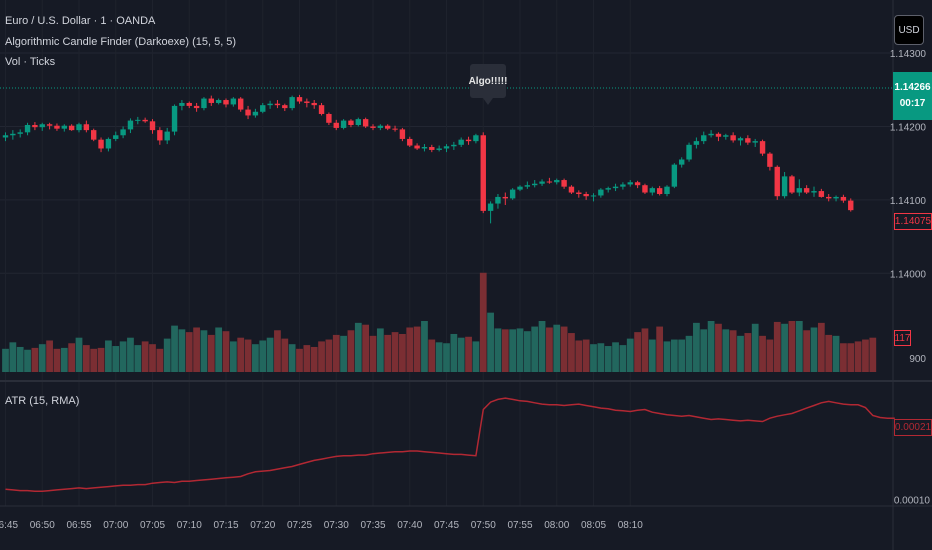 This screenshot has width=932, height=550. Describe the element at coordinates (556, 525) in the screenshot. I see `time-tick-label: 08:00` at that location.